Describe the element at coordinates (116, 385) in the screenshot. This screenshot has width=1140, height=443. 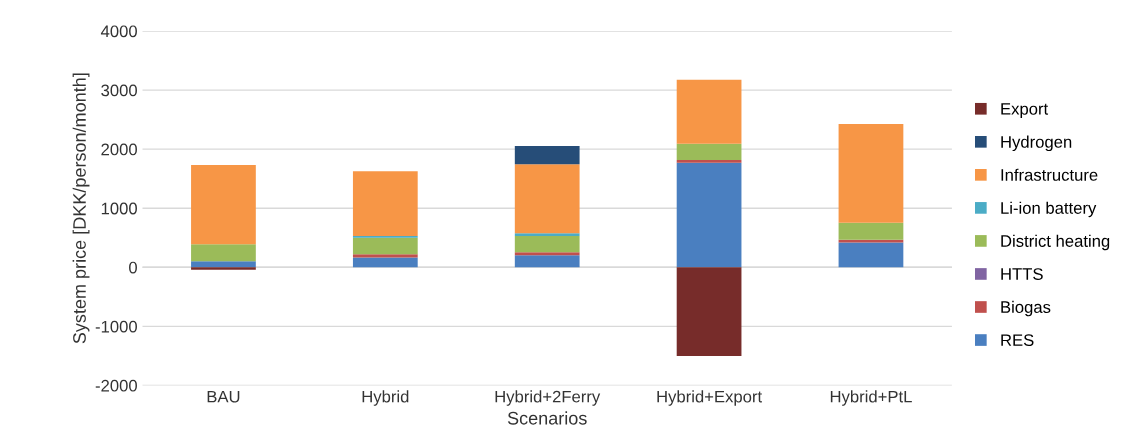
I see `y-tick-label: -2000` at that location.